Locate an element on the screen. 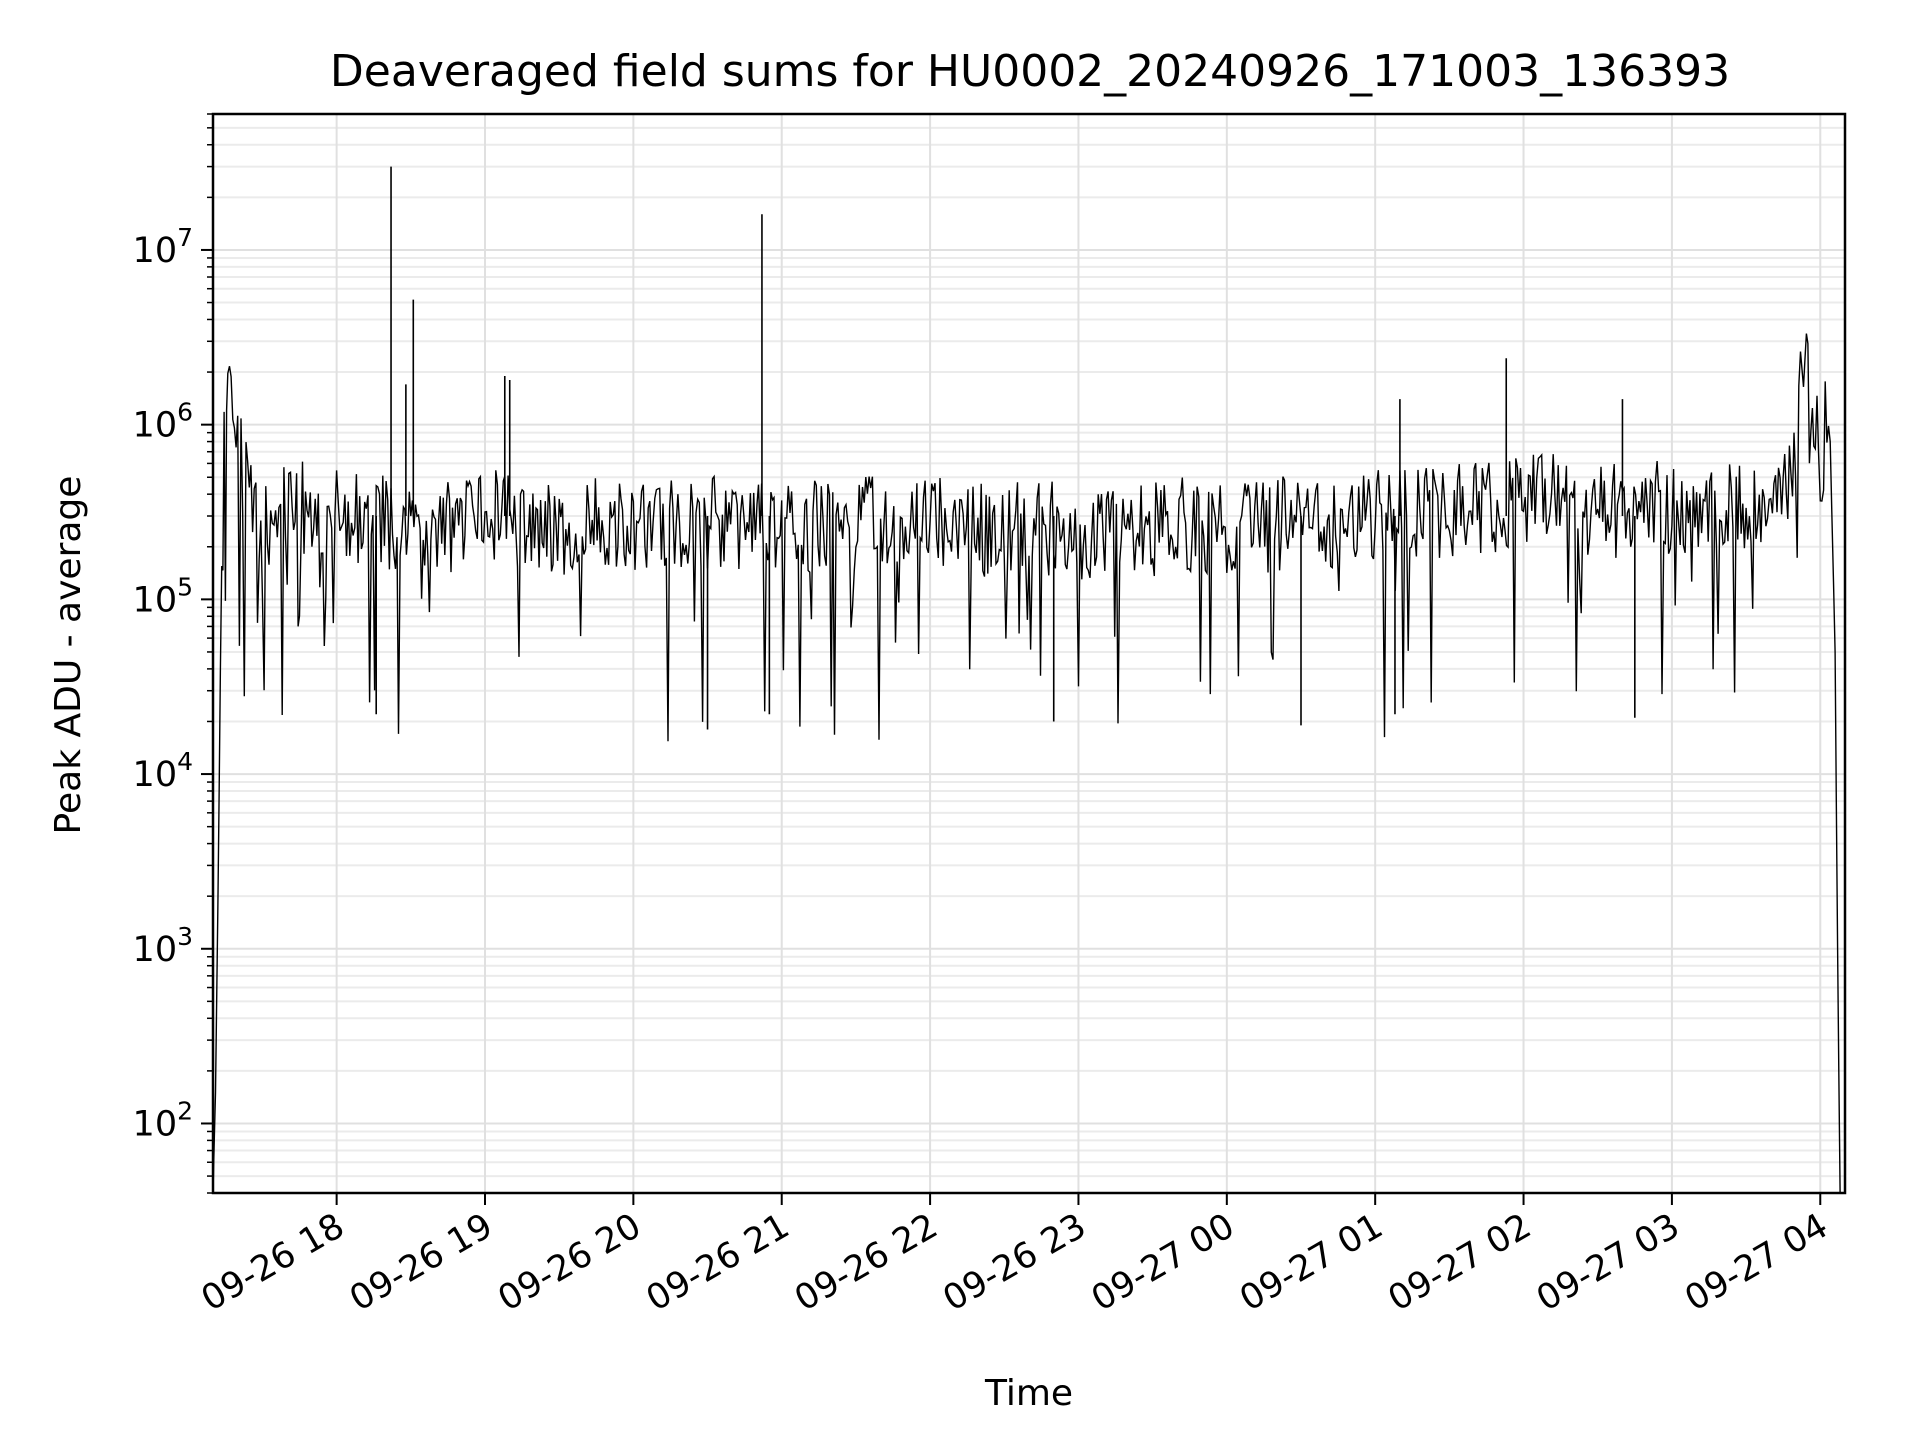 The width and height of the screenshot is (1920, 1440). y-tick-label: 10⁵ is located at coordinates (163, 596).